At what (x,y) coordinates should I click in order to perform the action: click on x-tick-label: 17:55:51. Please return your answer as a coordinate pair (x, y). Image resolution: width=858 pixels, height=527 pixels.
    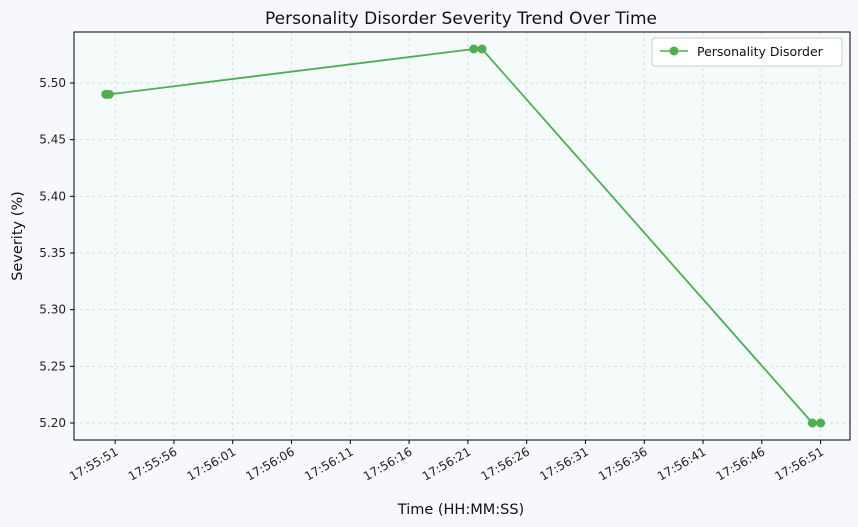
    Looking at the image, I should click on (94, 463).